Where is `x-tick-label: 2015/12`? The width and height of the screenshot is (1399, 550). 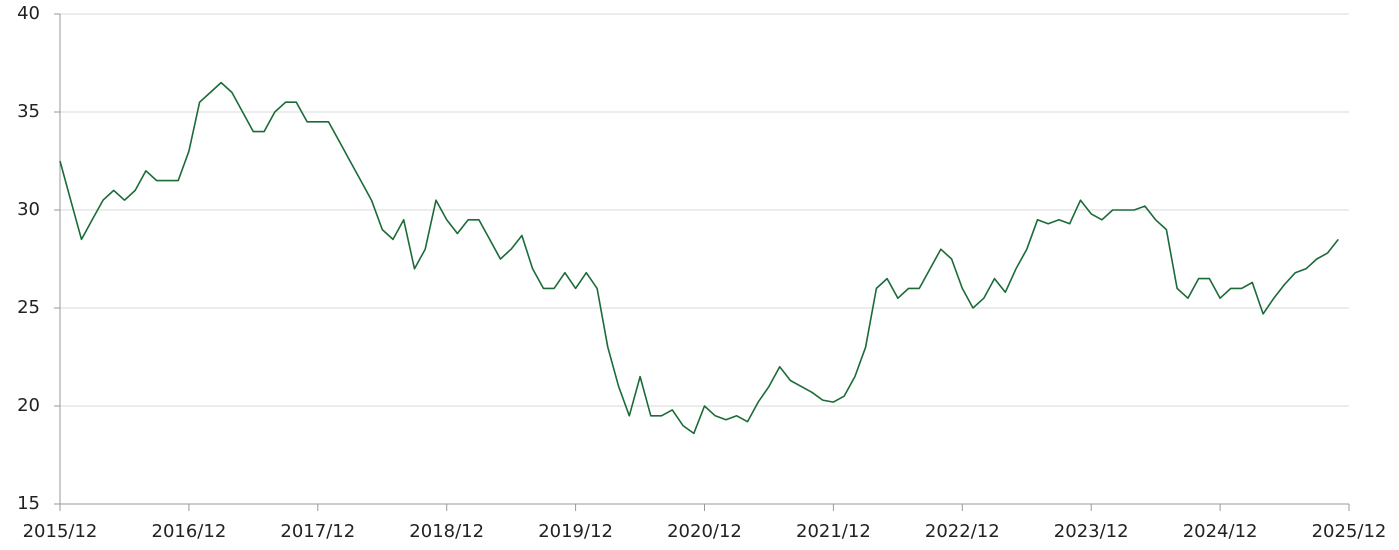 x-tick-label: 2015/12 is located at coordinates (60, 531).